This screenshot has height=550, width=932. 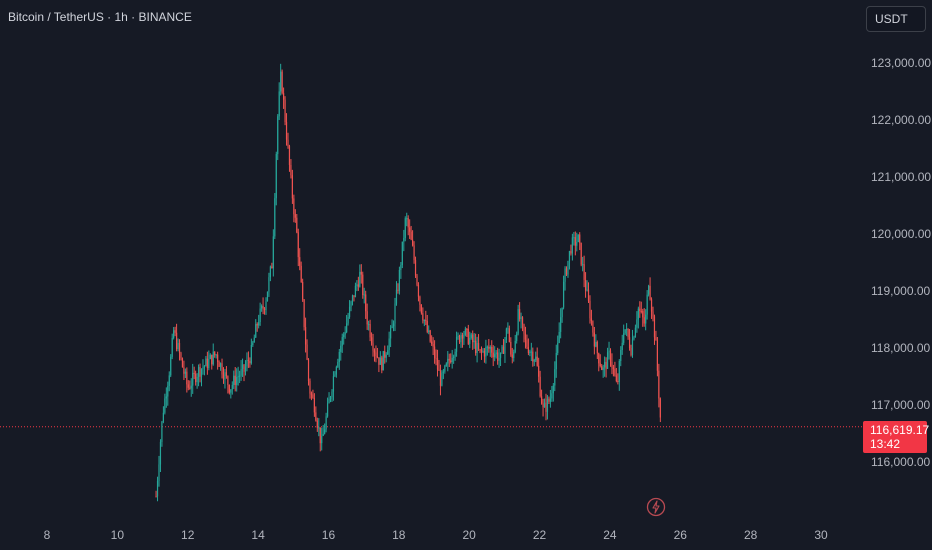 What do you see at coordinates (900, 462) in the screenshot?
I see `y-tick-label: 116,000.00` at bounding box center [900, 462].